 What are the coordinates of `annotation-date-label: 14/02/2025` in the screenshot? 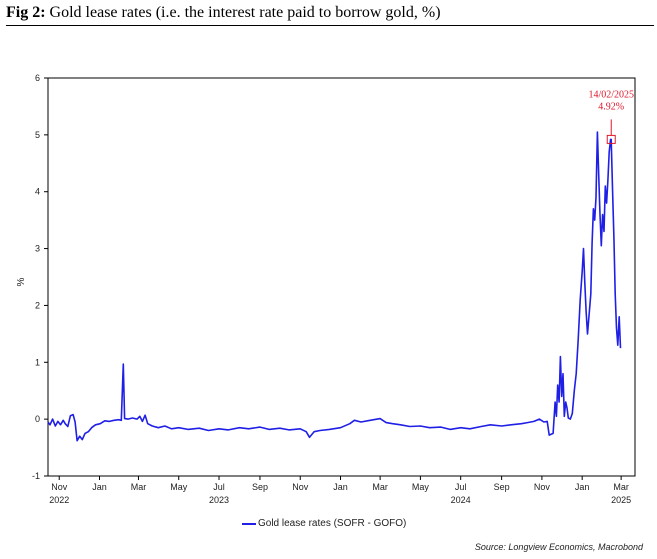 It's located at (611, 94).